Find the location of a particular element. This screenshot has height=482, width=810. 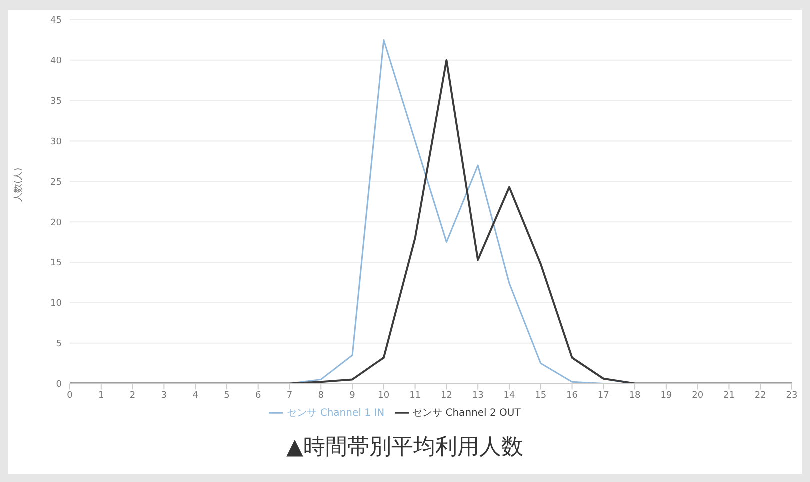

legend-label: センサ Channel 2 OUT is located at coordinates (466, 413).